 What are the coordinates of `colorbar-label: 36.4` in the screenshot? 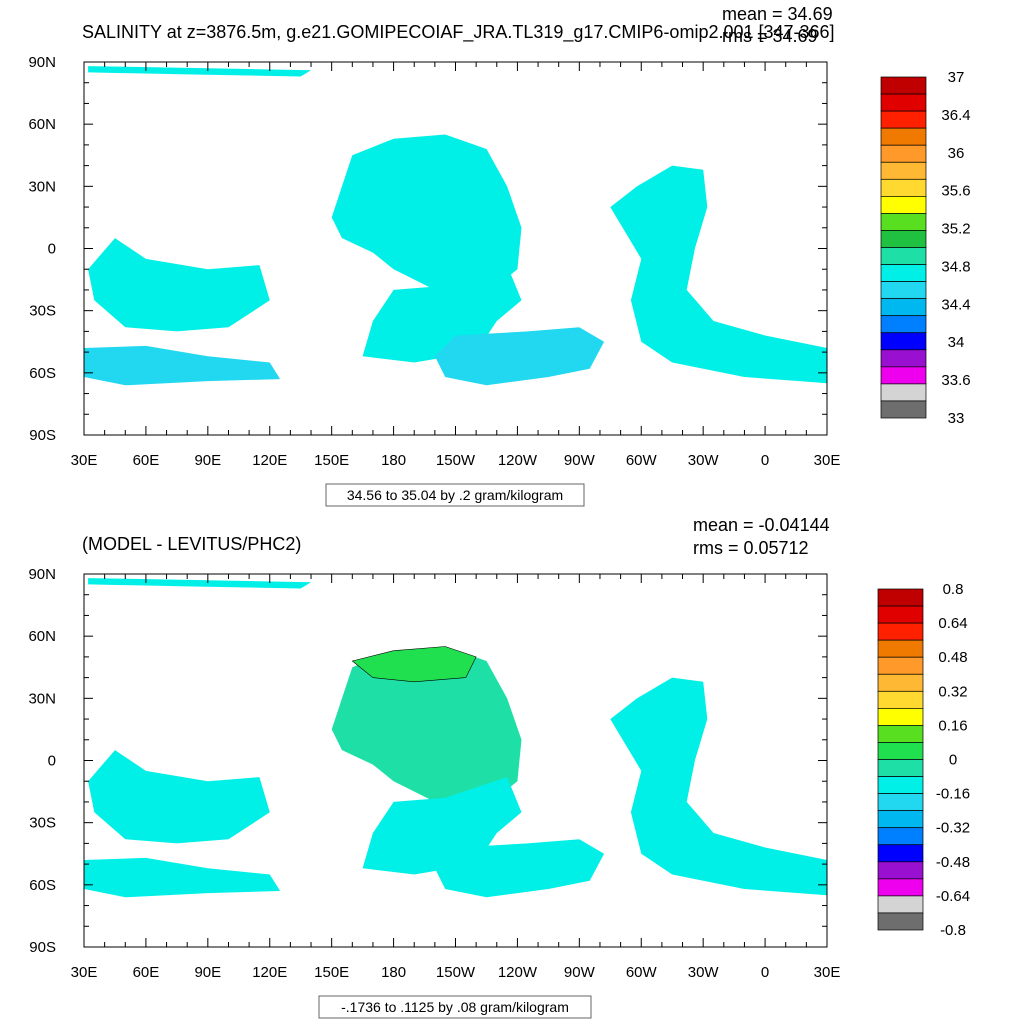 It's located at (955, 115).